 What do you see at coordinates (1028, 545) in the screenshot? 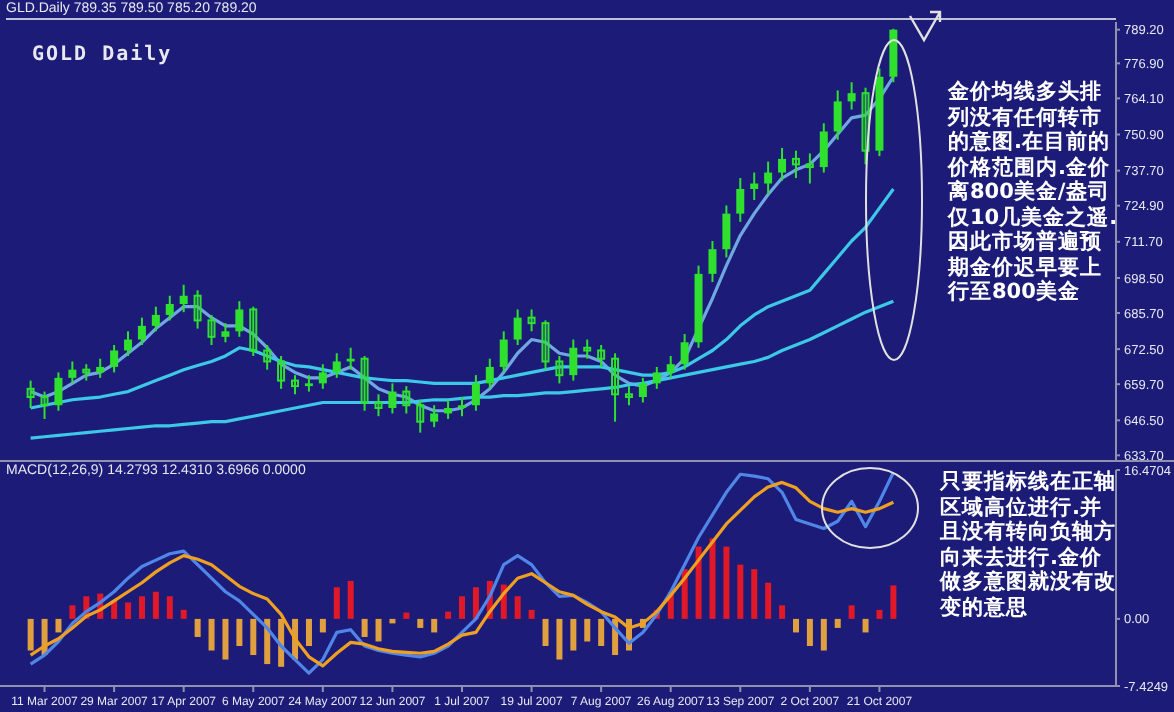
I see `text: 只要指标线在正轴区域高位进行.并且没有转向负轴方向来去进行.金价做多意图就没有改变的意思` at bounding box center [1028, 545].